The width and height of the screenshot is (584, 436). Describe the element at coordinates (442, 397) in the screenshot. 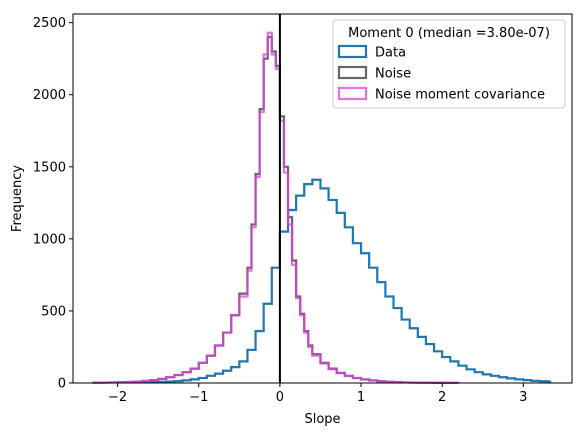

I see `x-tick-label: 2` at that location.